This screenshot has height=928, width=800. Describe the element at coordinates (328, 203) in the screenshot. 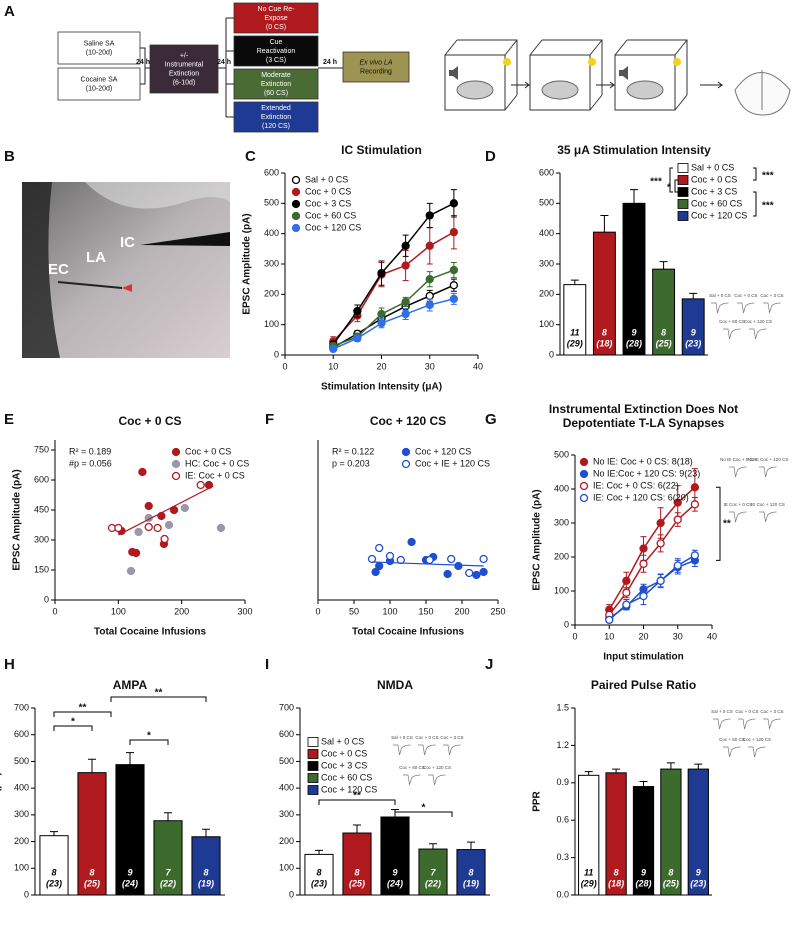

I see `legend-label: Coc + 3 CS` at that location.